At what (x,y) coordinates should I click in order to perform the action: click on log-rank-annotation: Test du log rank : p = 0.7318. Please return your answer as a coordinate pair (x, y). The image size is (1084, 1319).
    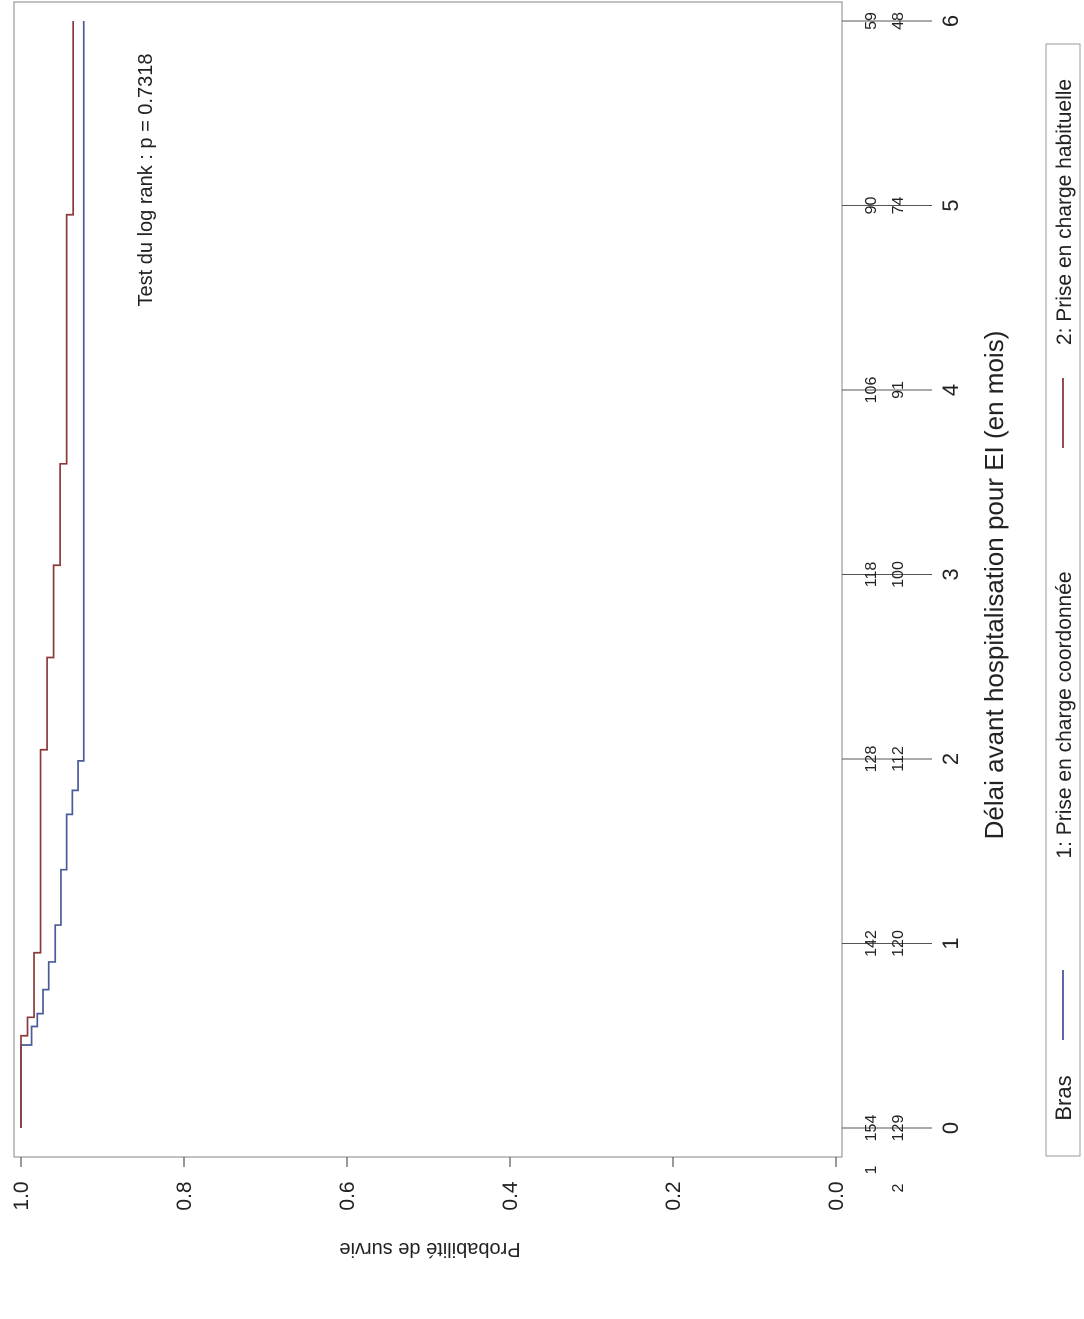
    Looking at the image, I should click on (146, 180).